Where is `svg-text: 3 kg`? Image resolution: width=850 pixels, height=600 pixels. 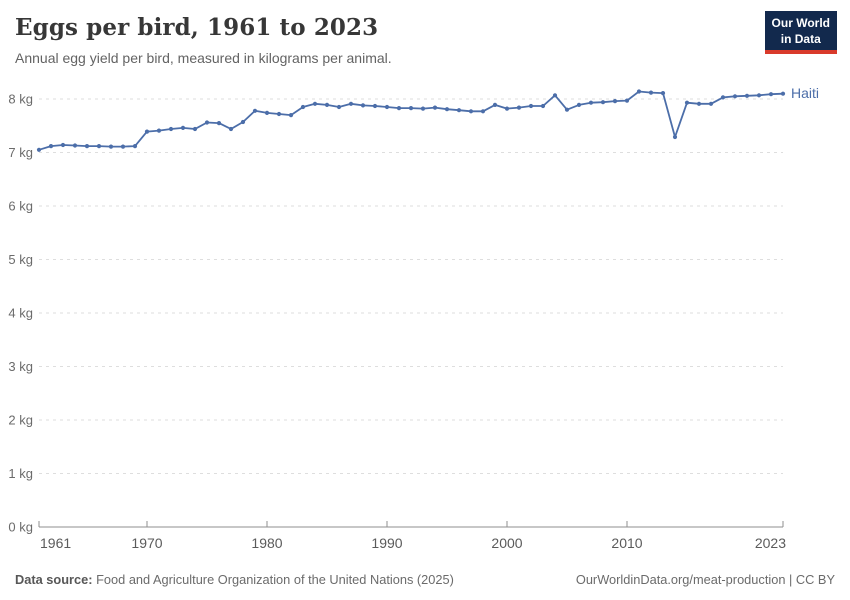 svg-text: 3 kg is located at coordinates (20, 366).